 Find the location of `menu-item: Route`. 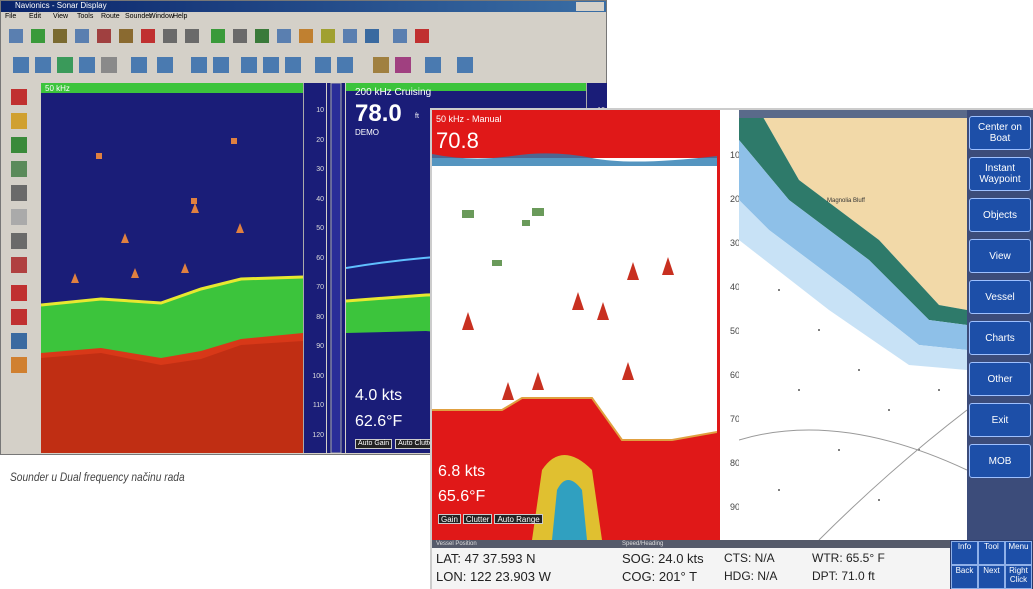

menu-item: Route is located at coordinates (110, 16).